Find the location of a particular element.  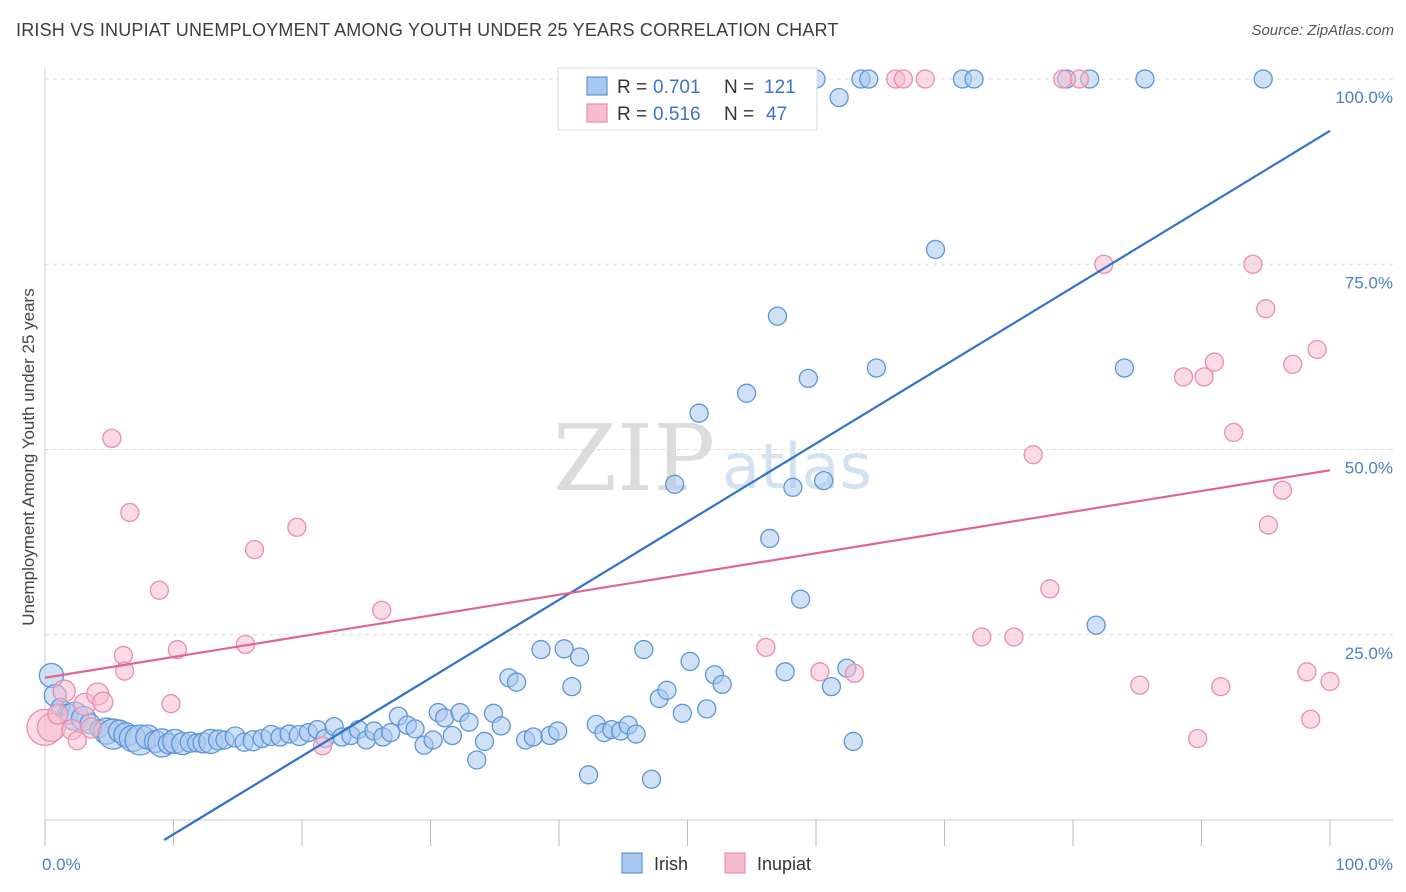

legend-r-label-inupiat: R = is located at coordinates (632, 114).